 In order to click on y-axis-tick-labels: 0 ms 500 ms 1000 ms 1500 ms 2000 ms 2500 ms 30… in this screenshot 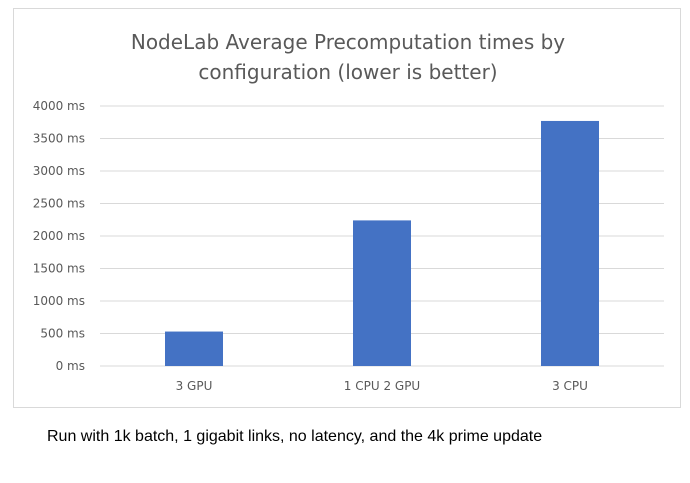, I will do `click(59, 236)`.